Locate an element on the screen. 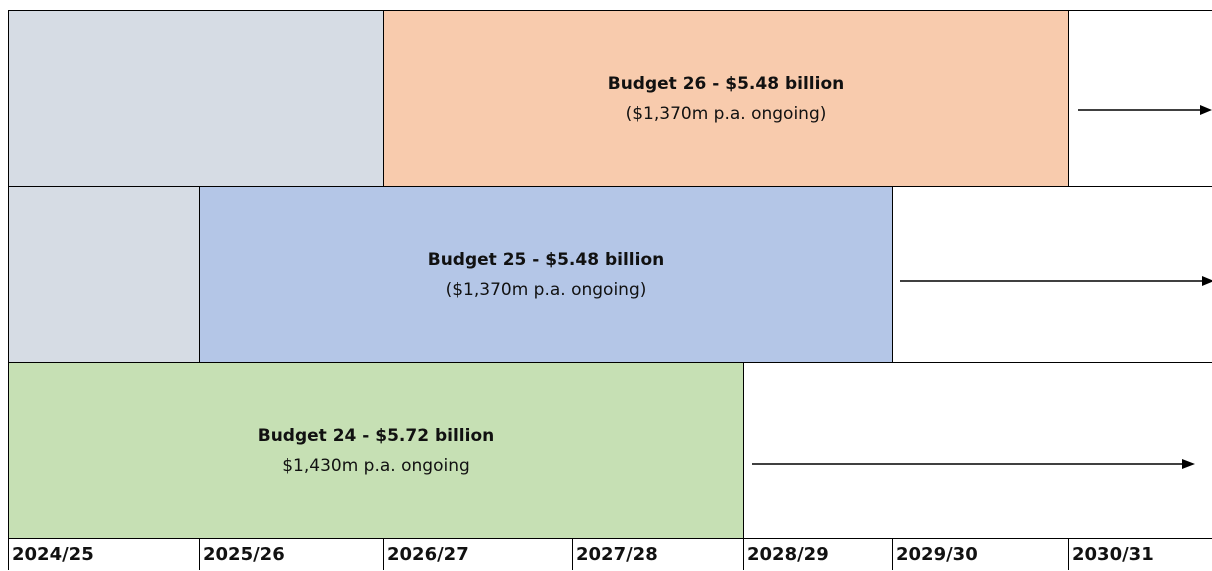 This screenshot has width=1212, height=571. budget-subtitle: $1,430m p.a. ongoing is located at coordinates (376, 465).